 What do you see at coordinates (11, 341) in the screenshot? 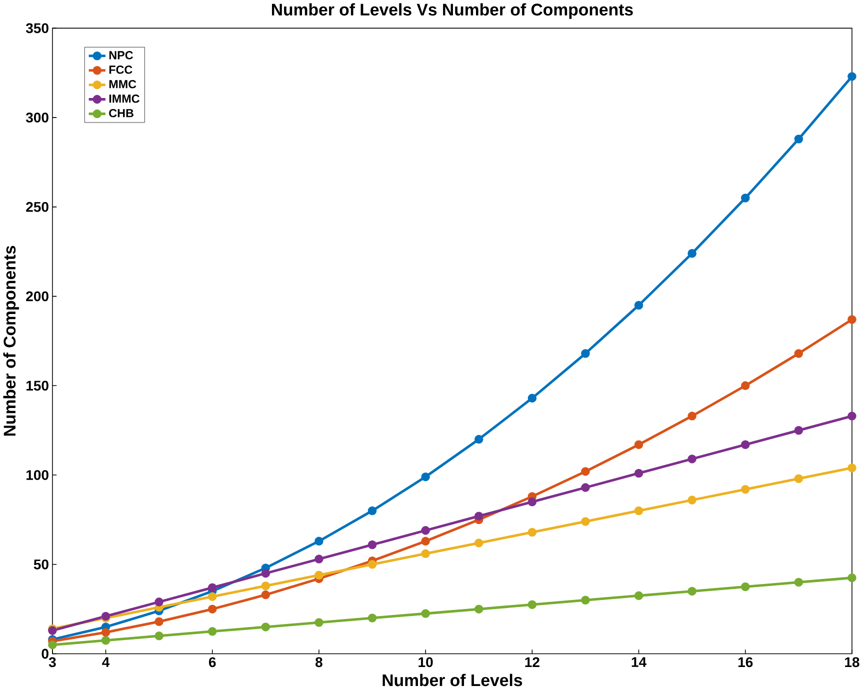
I see `y-axis-title: Number of Components` at bounding box center [11, 341].